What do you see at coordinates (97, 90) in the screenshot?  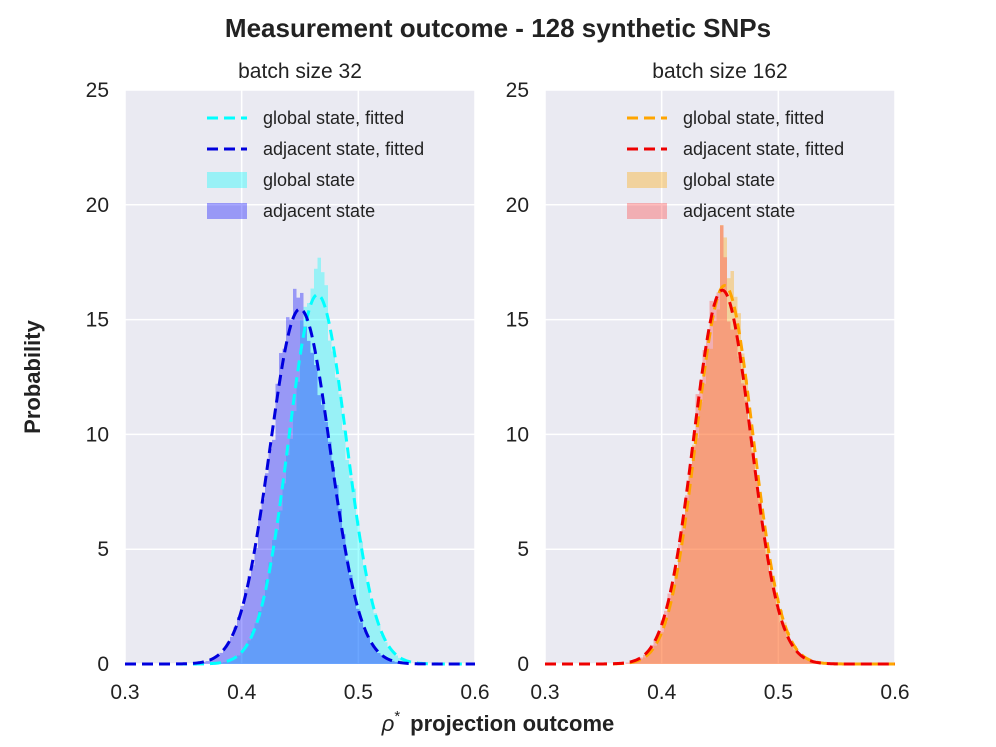 I see `y-tick-label: 25` at bounding box center [97, 90].